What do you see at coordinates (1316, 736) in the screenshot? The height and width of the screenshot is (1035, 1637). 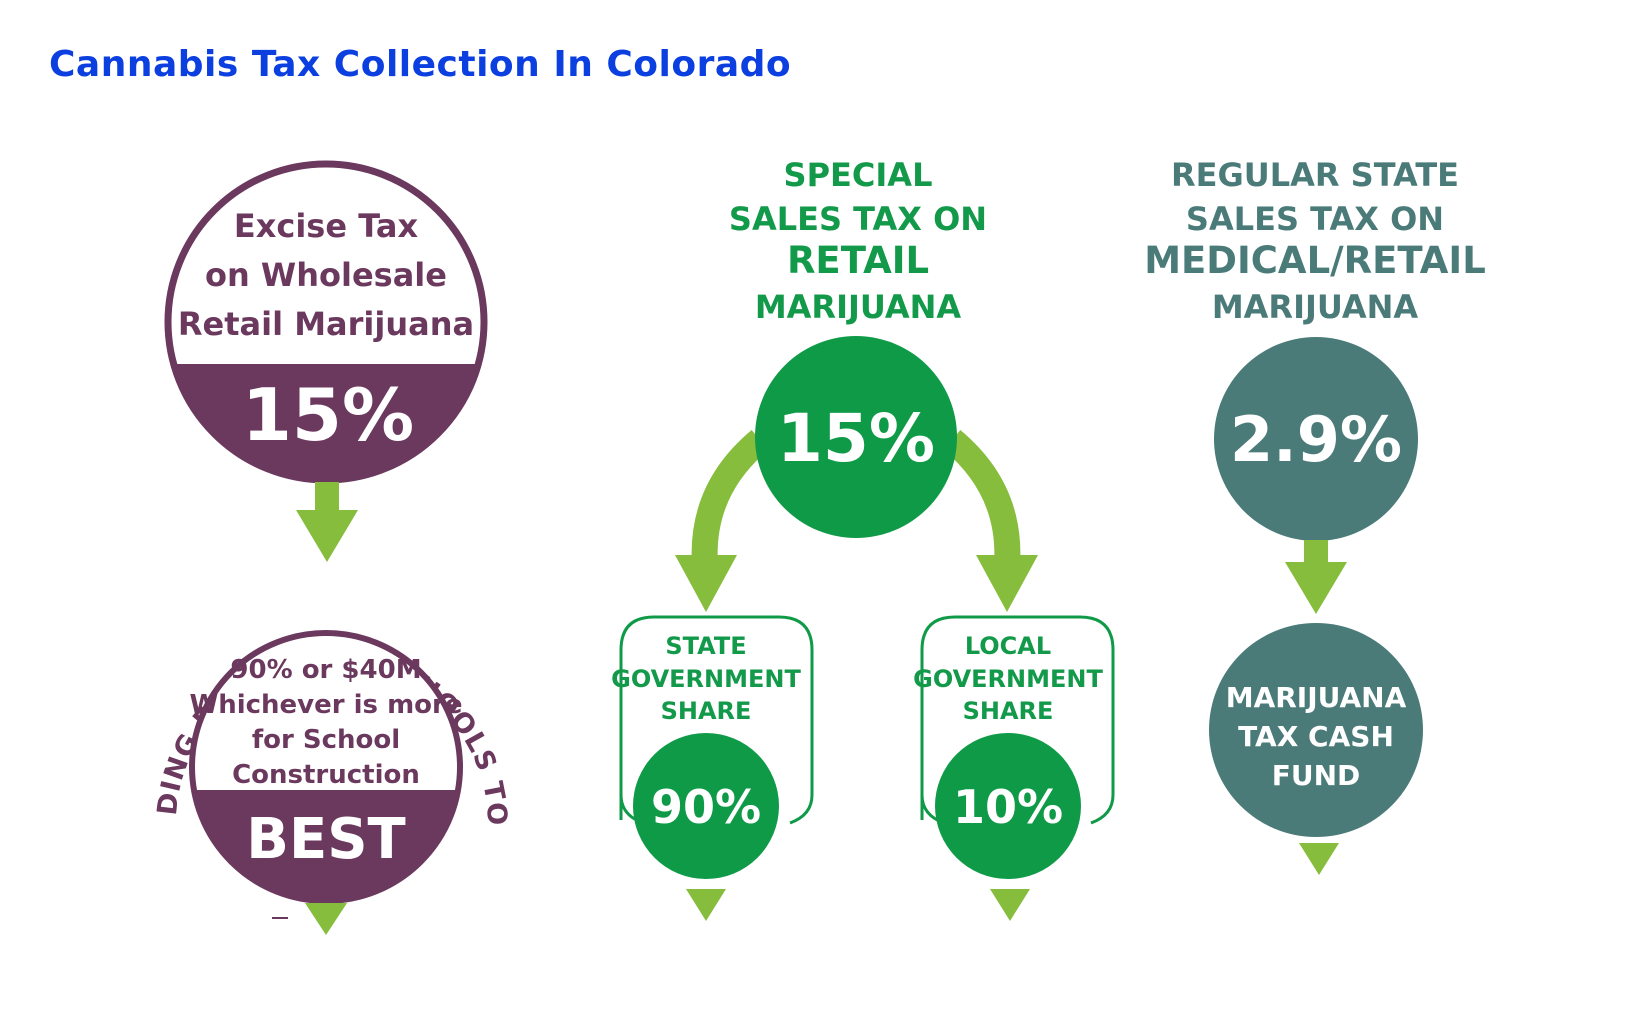 I see `fund-label-line: TAX CASH` at bounding box center [1316, 736].